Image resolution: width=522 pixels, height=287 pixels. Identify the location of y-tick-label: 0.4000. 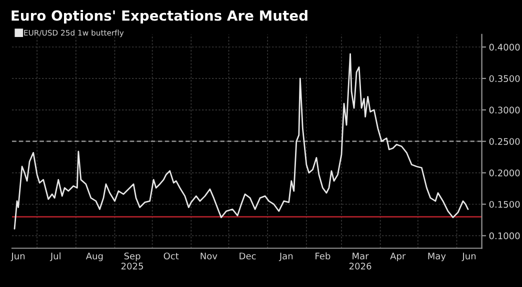
(504, 47).